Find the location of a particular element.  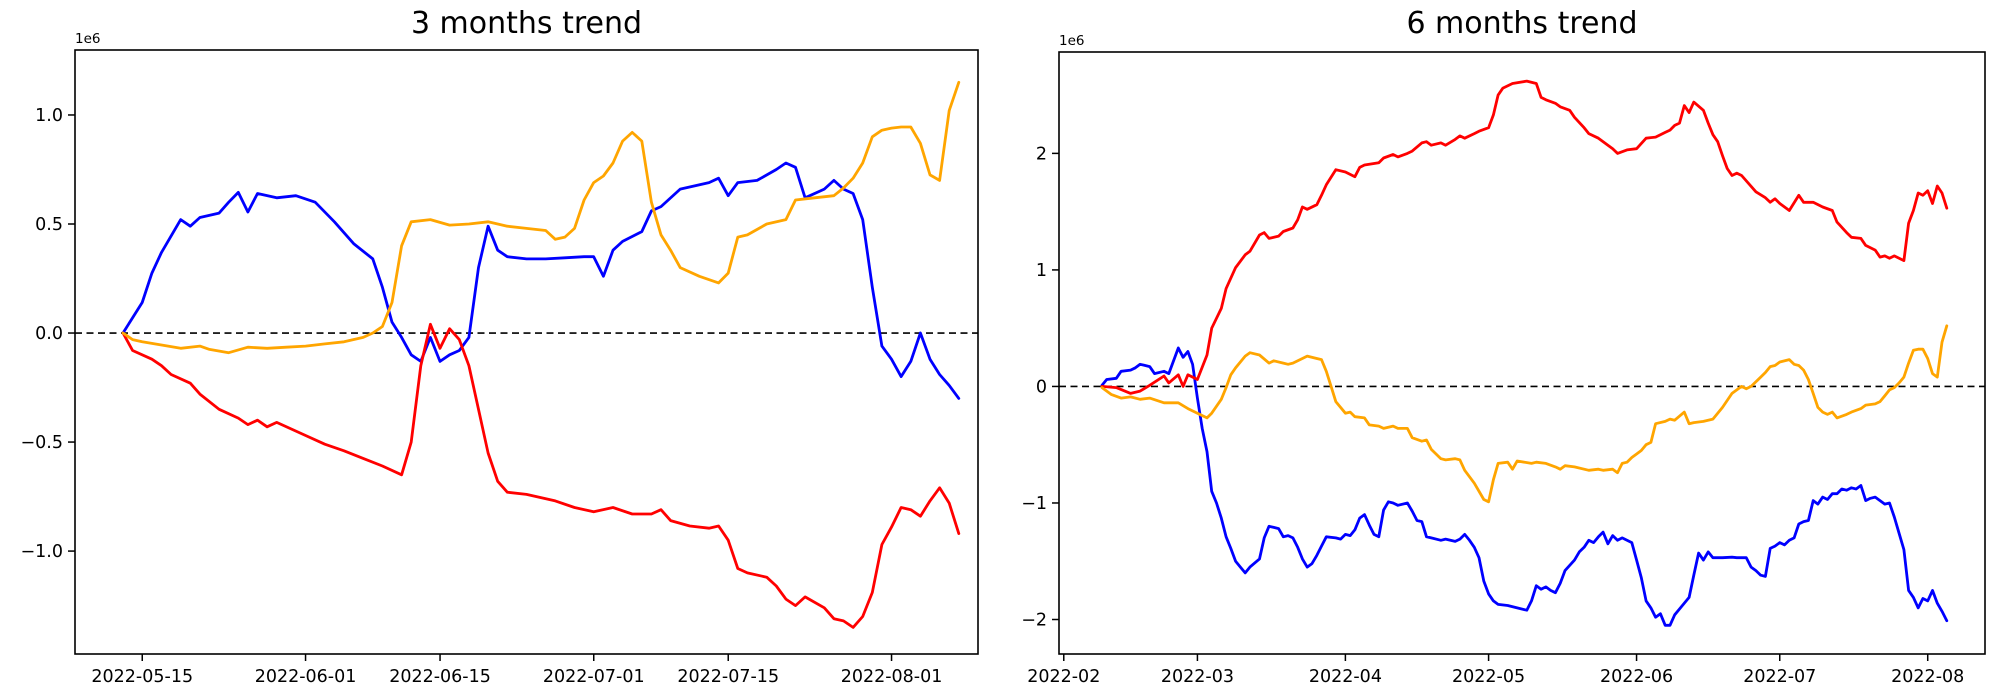

x-tick-label: 2022-05-15 is located at coordinates (142, 677).